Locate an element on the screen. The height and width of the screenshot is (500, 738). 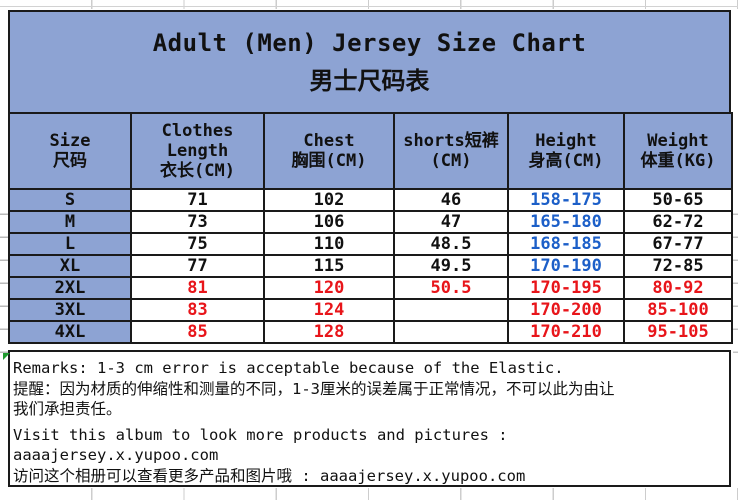
column-header-shorts: shorts短裤 (CM) is located at coordinates (451, 151).